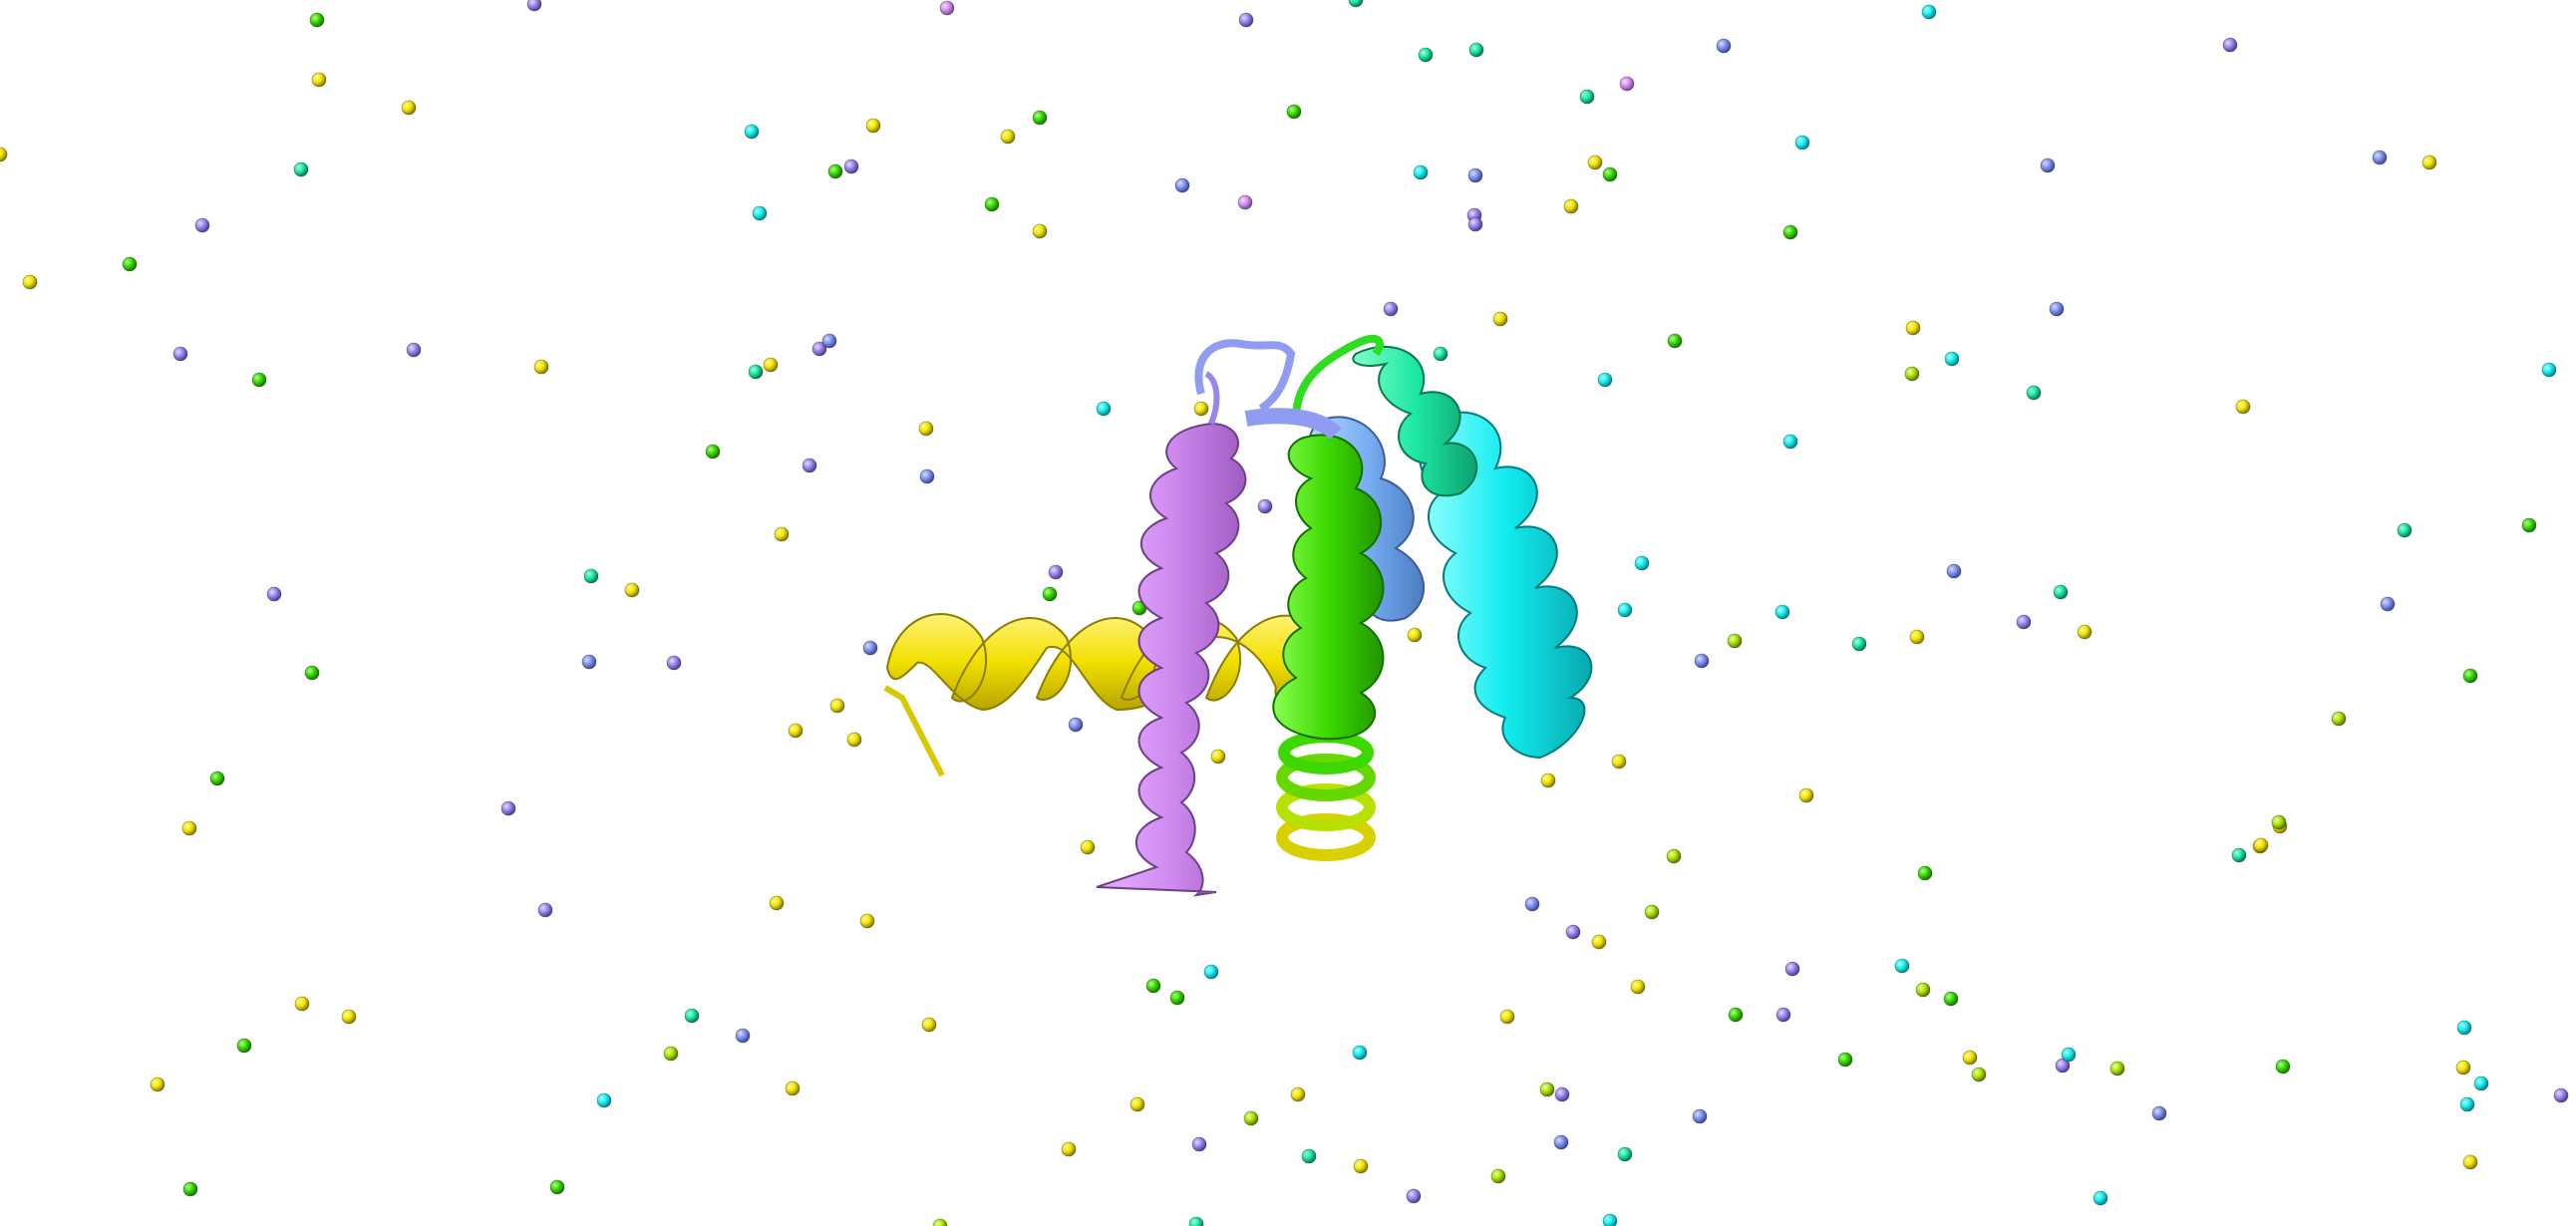 This screenshot has height=1226, width=2576. Describe the element at coordinates (1385, 415) in the screenshot. I see `helix-spring` at that location.